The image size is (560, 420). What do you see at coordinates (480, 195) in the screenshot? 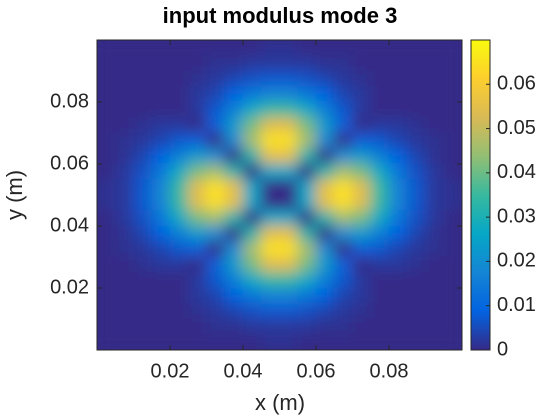
I see `colorbar` at bounding box center [480, 195].